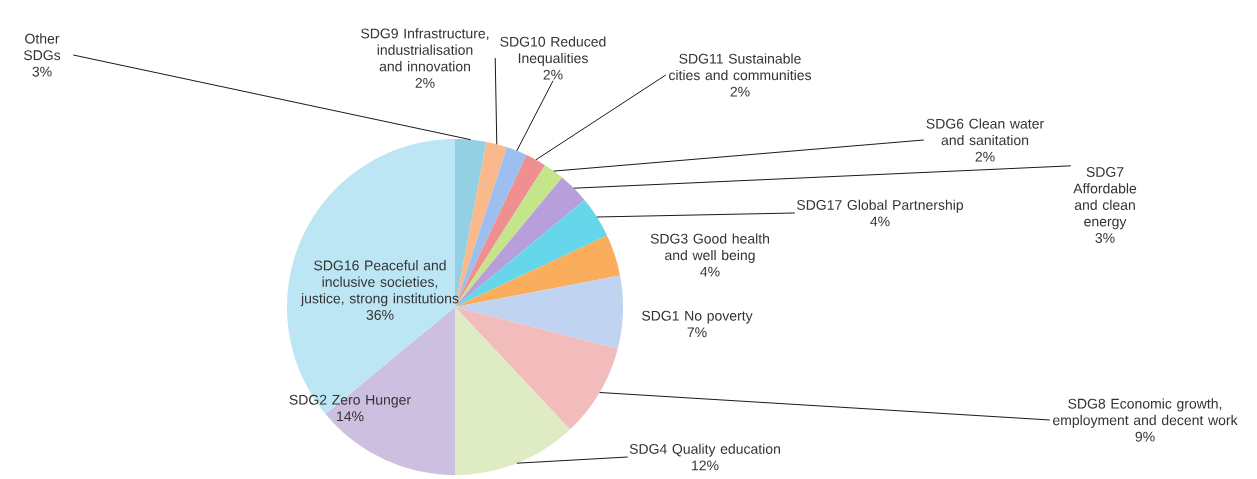 This screenshot has width=1257, height=479. What do you see at coordinates (880, 206) in the screenshot?
I see `slice-label: SDG17 Global Partnership` at bounding box center [880, 206].